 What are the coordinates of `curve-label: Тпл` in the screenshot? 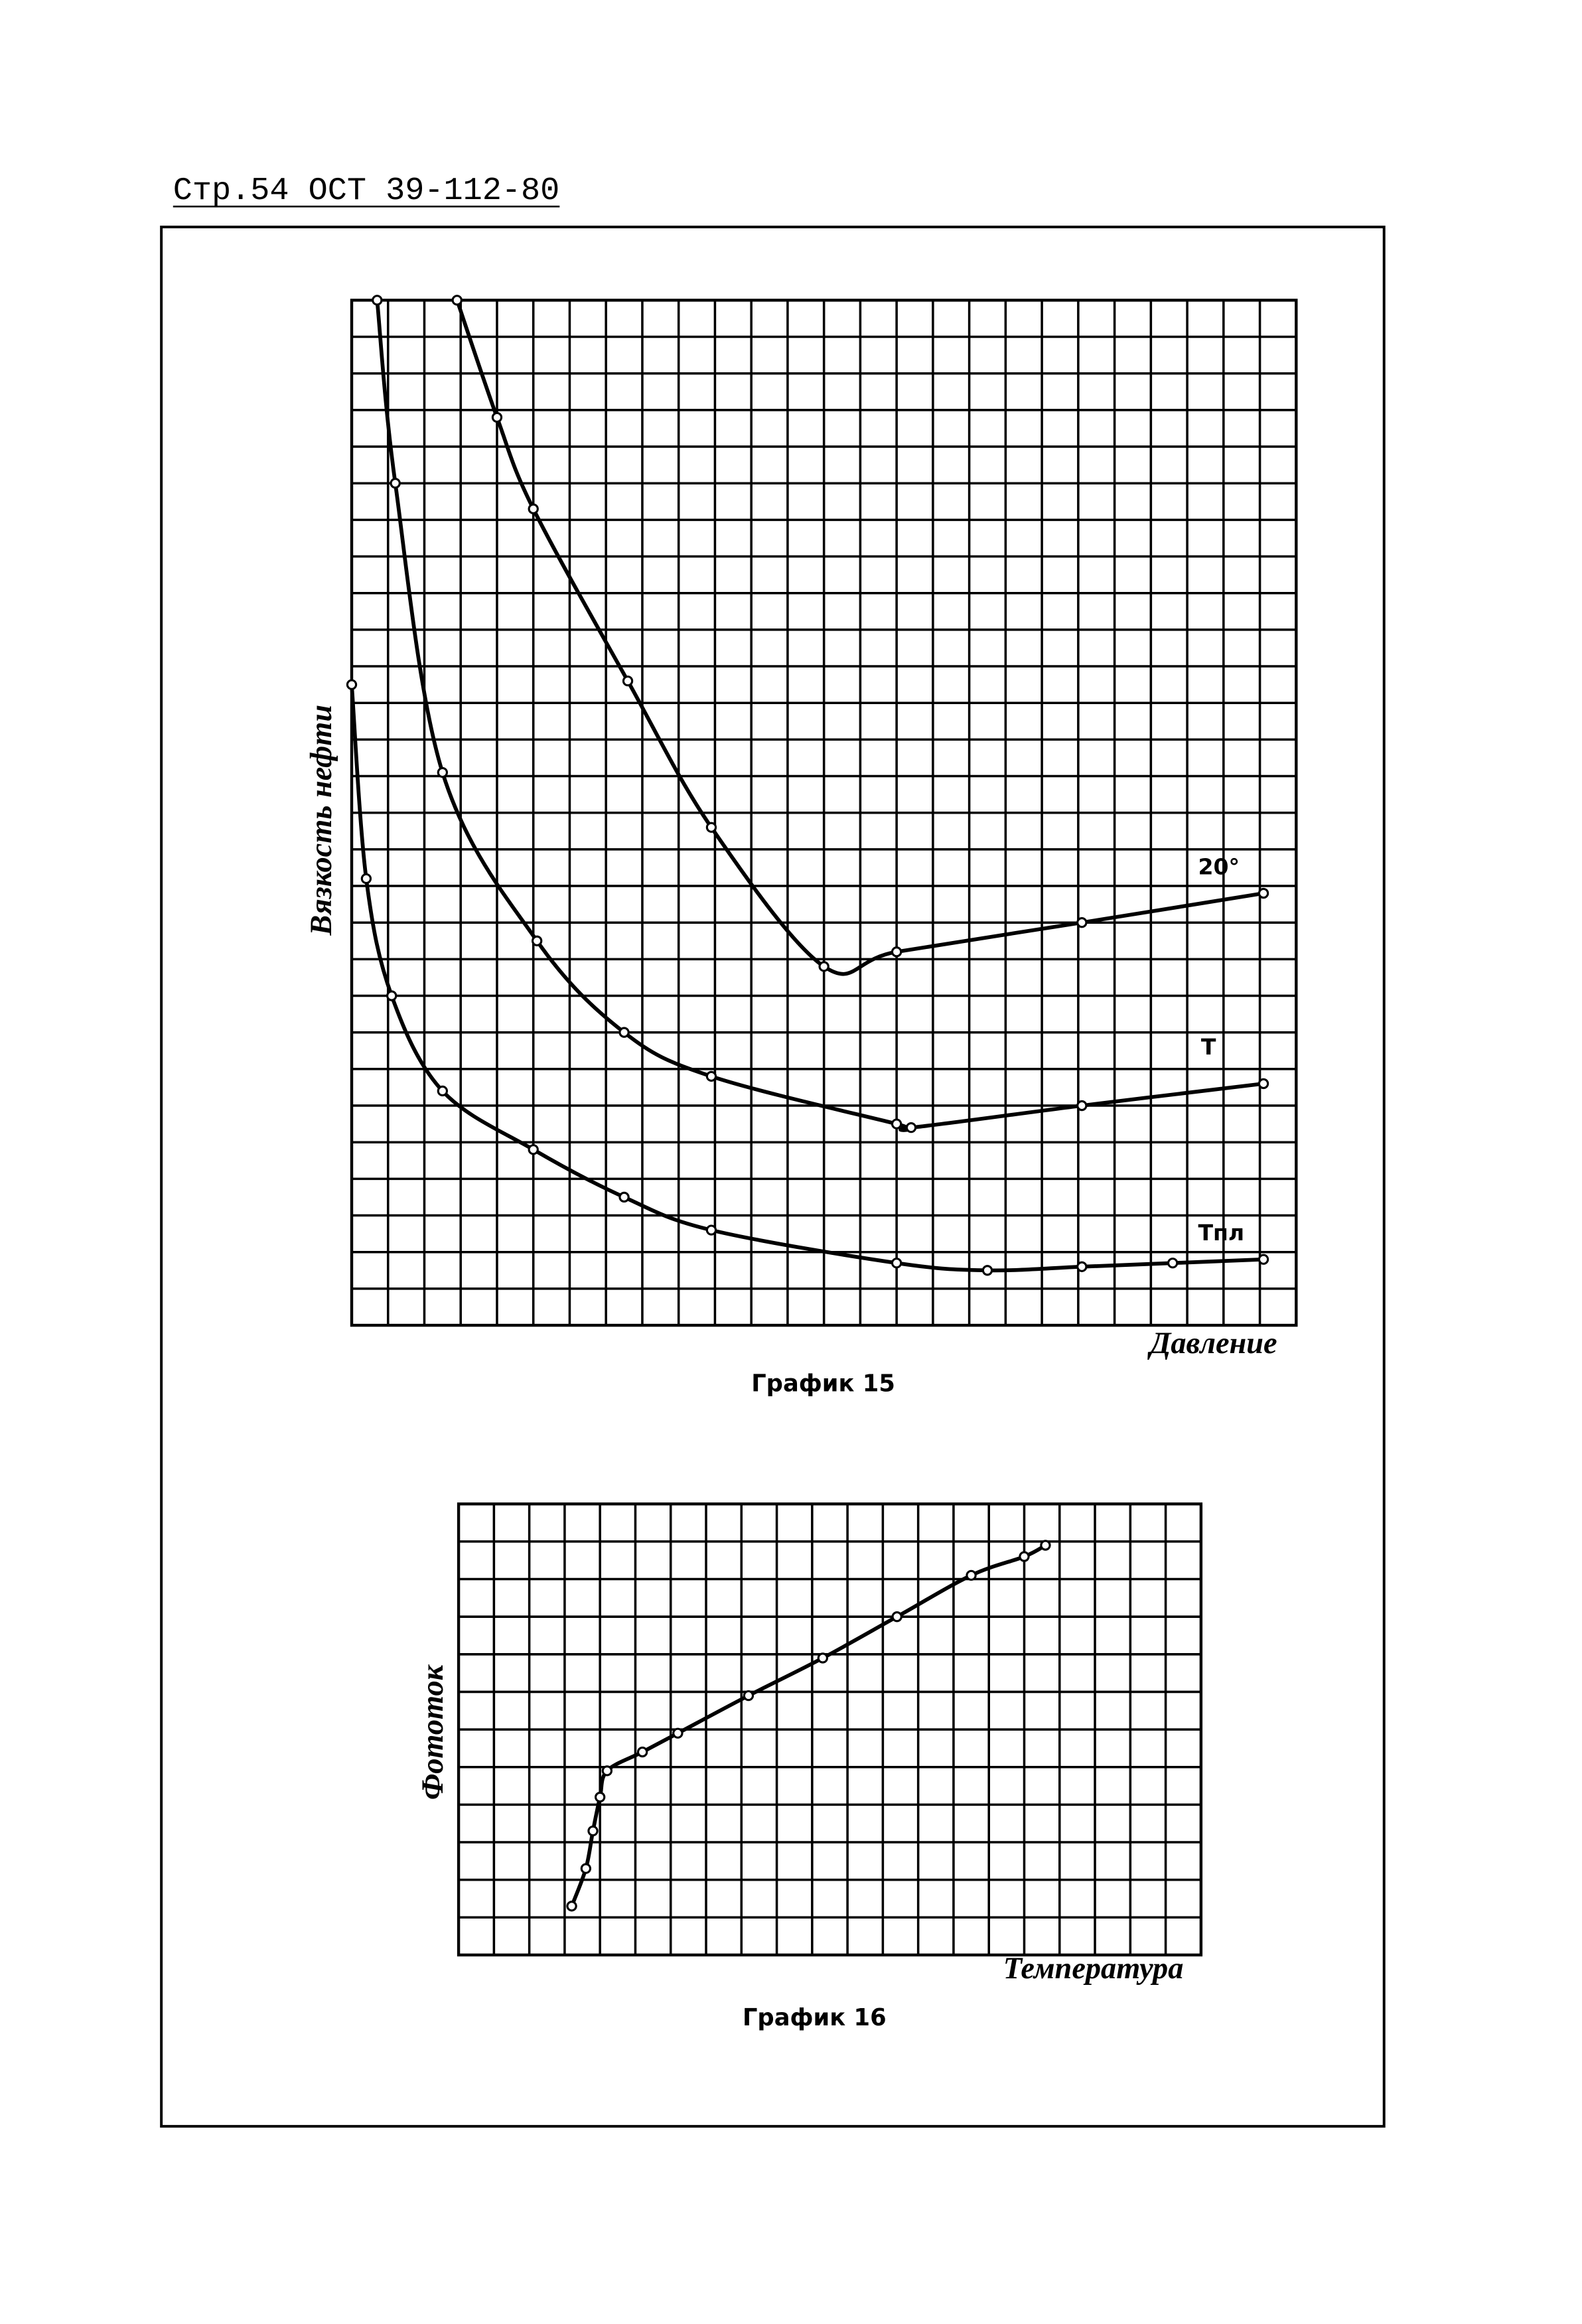 It's located at (1221, 1233).